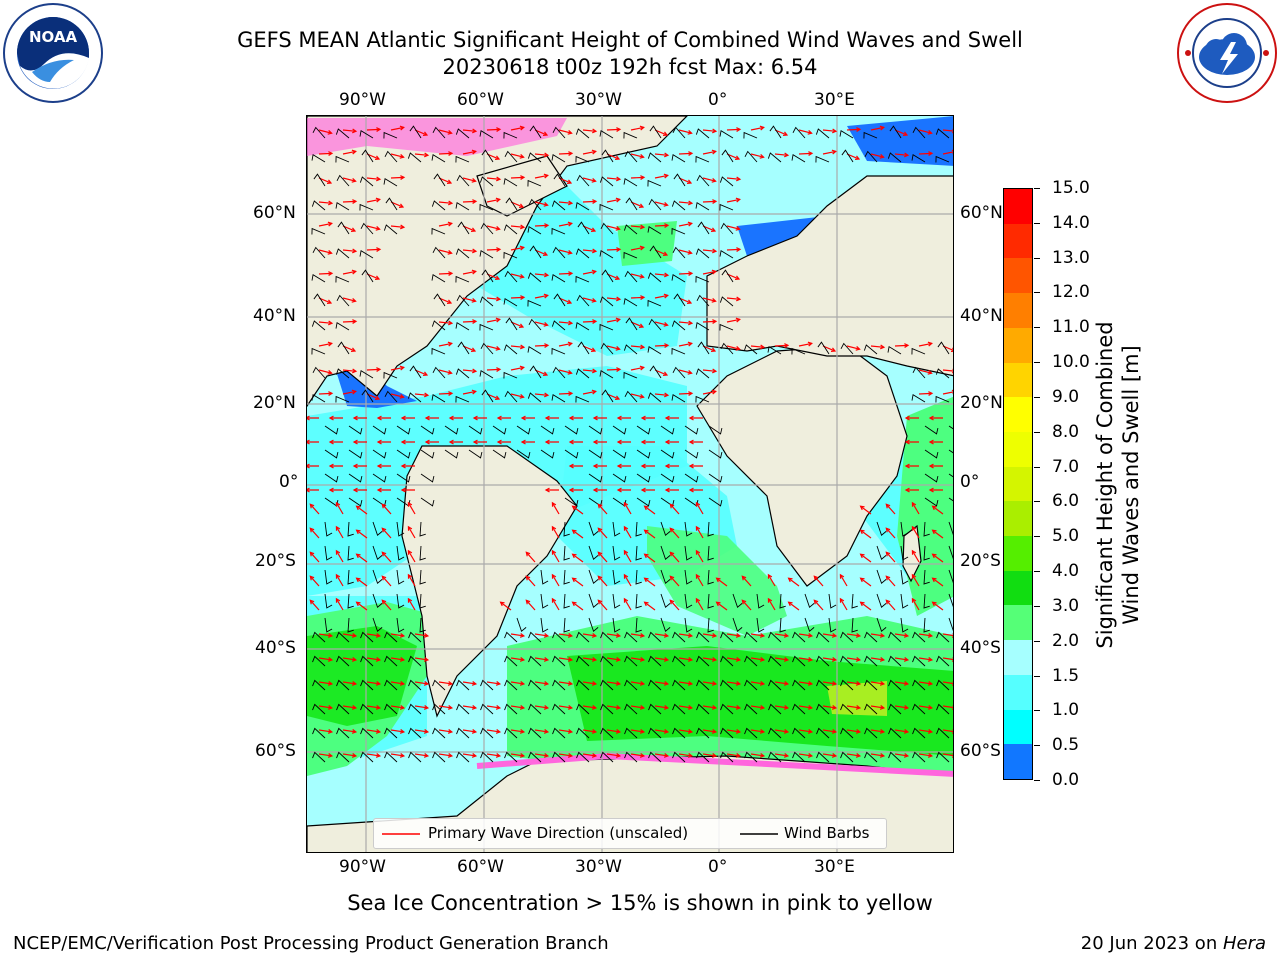  What do you see at coordinates (1018, 692) in the screenshot?
I see `colorbar-segment` at bounding box center [1018, 692].